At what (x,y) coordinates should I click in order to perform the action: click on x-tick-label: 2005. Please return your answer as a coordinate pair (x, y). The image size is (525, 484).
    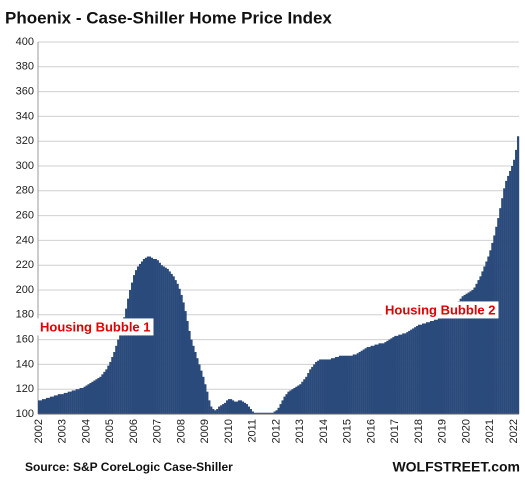
    Looking at the image, I should click on (110, 431).